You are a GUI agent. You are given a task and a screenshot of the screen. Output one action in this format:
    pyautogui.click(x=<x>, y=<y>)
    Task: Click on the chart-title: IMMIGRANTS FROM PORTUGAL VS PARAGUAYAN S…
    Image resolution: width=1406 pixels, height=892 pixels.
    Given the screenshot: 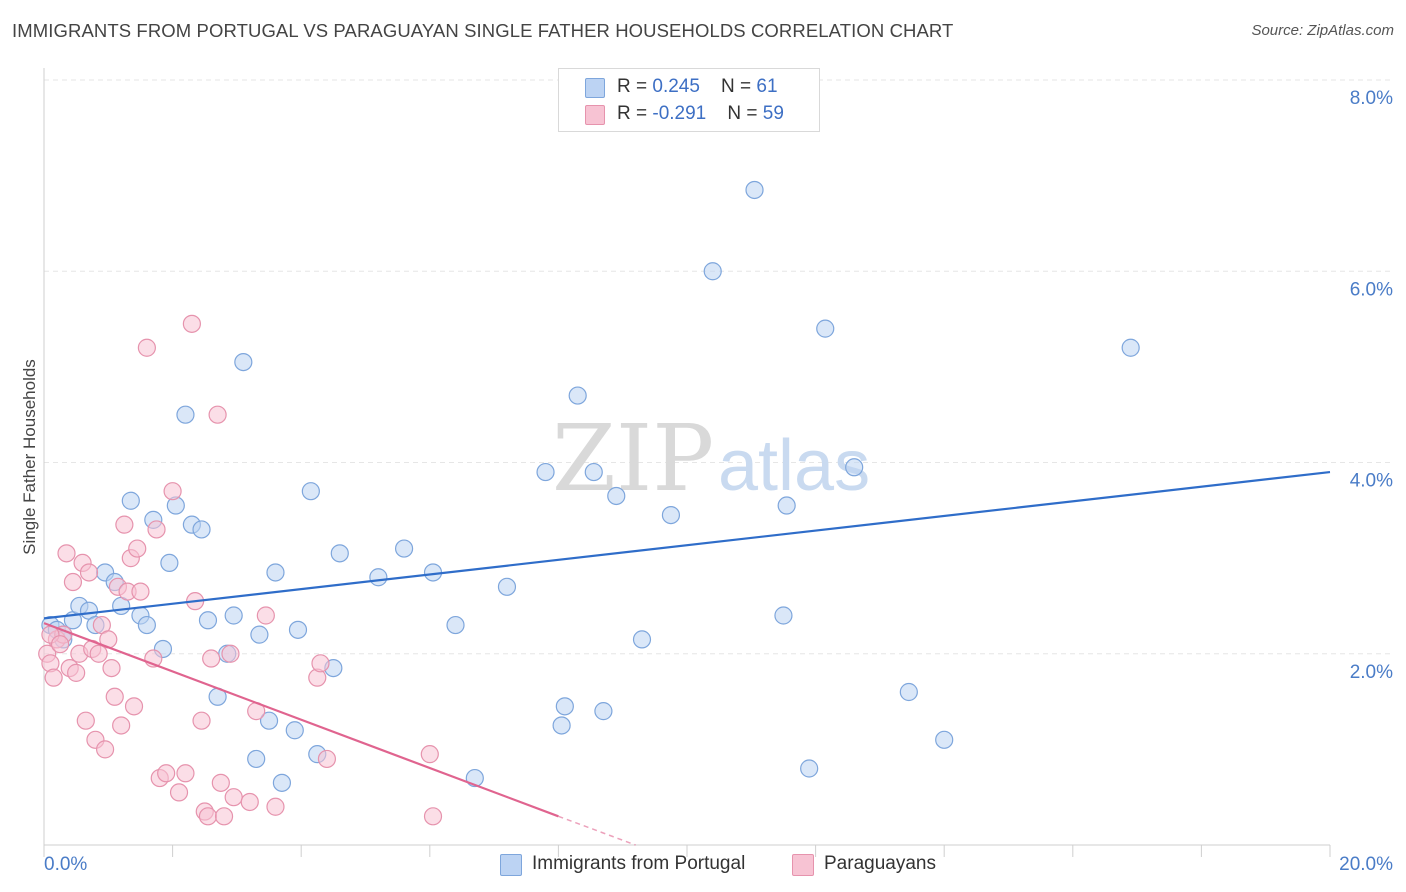 What is the action you would take?
    pyautogui.click(x=483, y=30)
    